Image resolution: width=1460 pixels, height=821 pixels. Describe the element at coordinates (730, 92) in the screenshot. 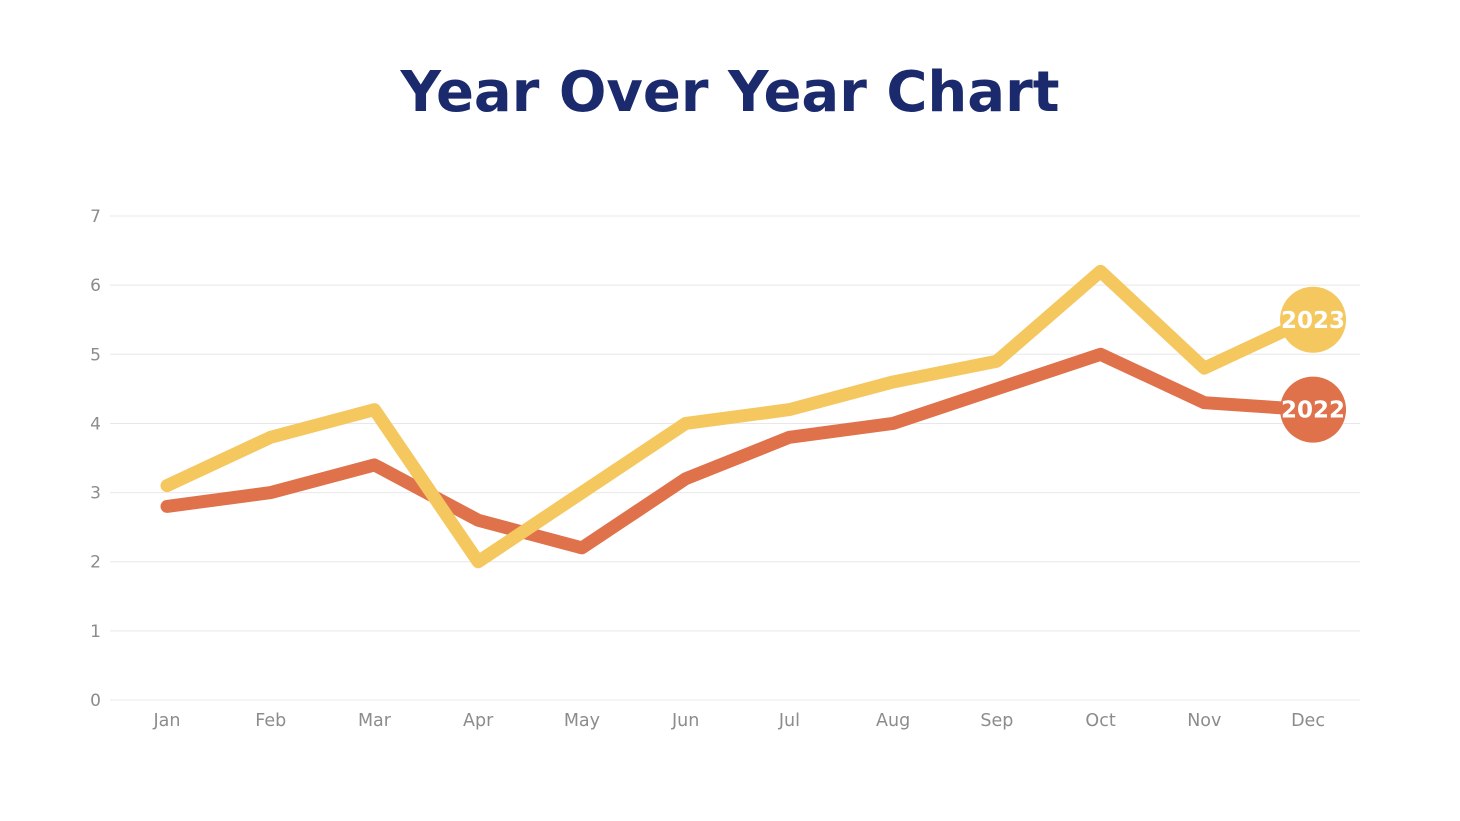

I see `page-title: Year Over Year Chart` at that location.